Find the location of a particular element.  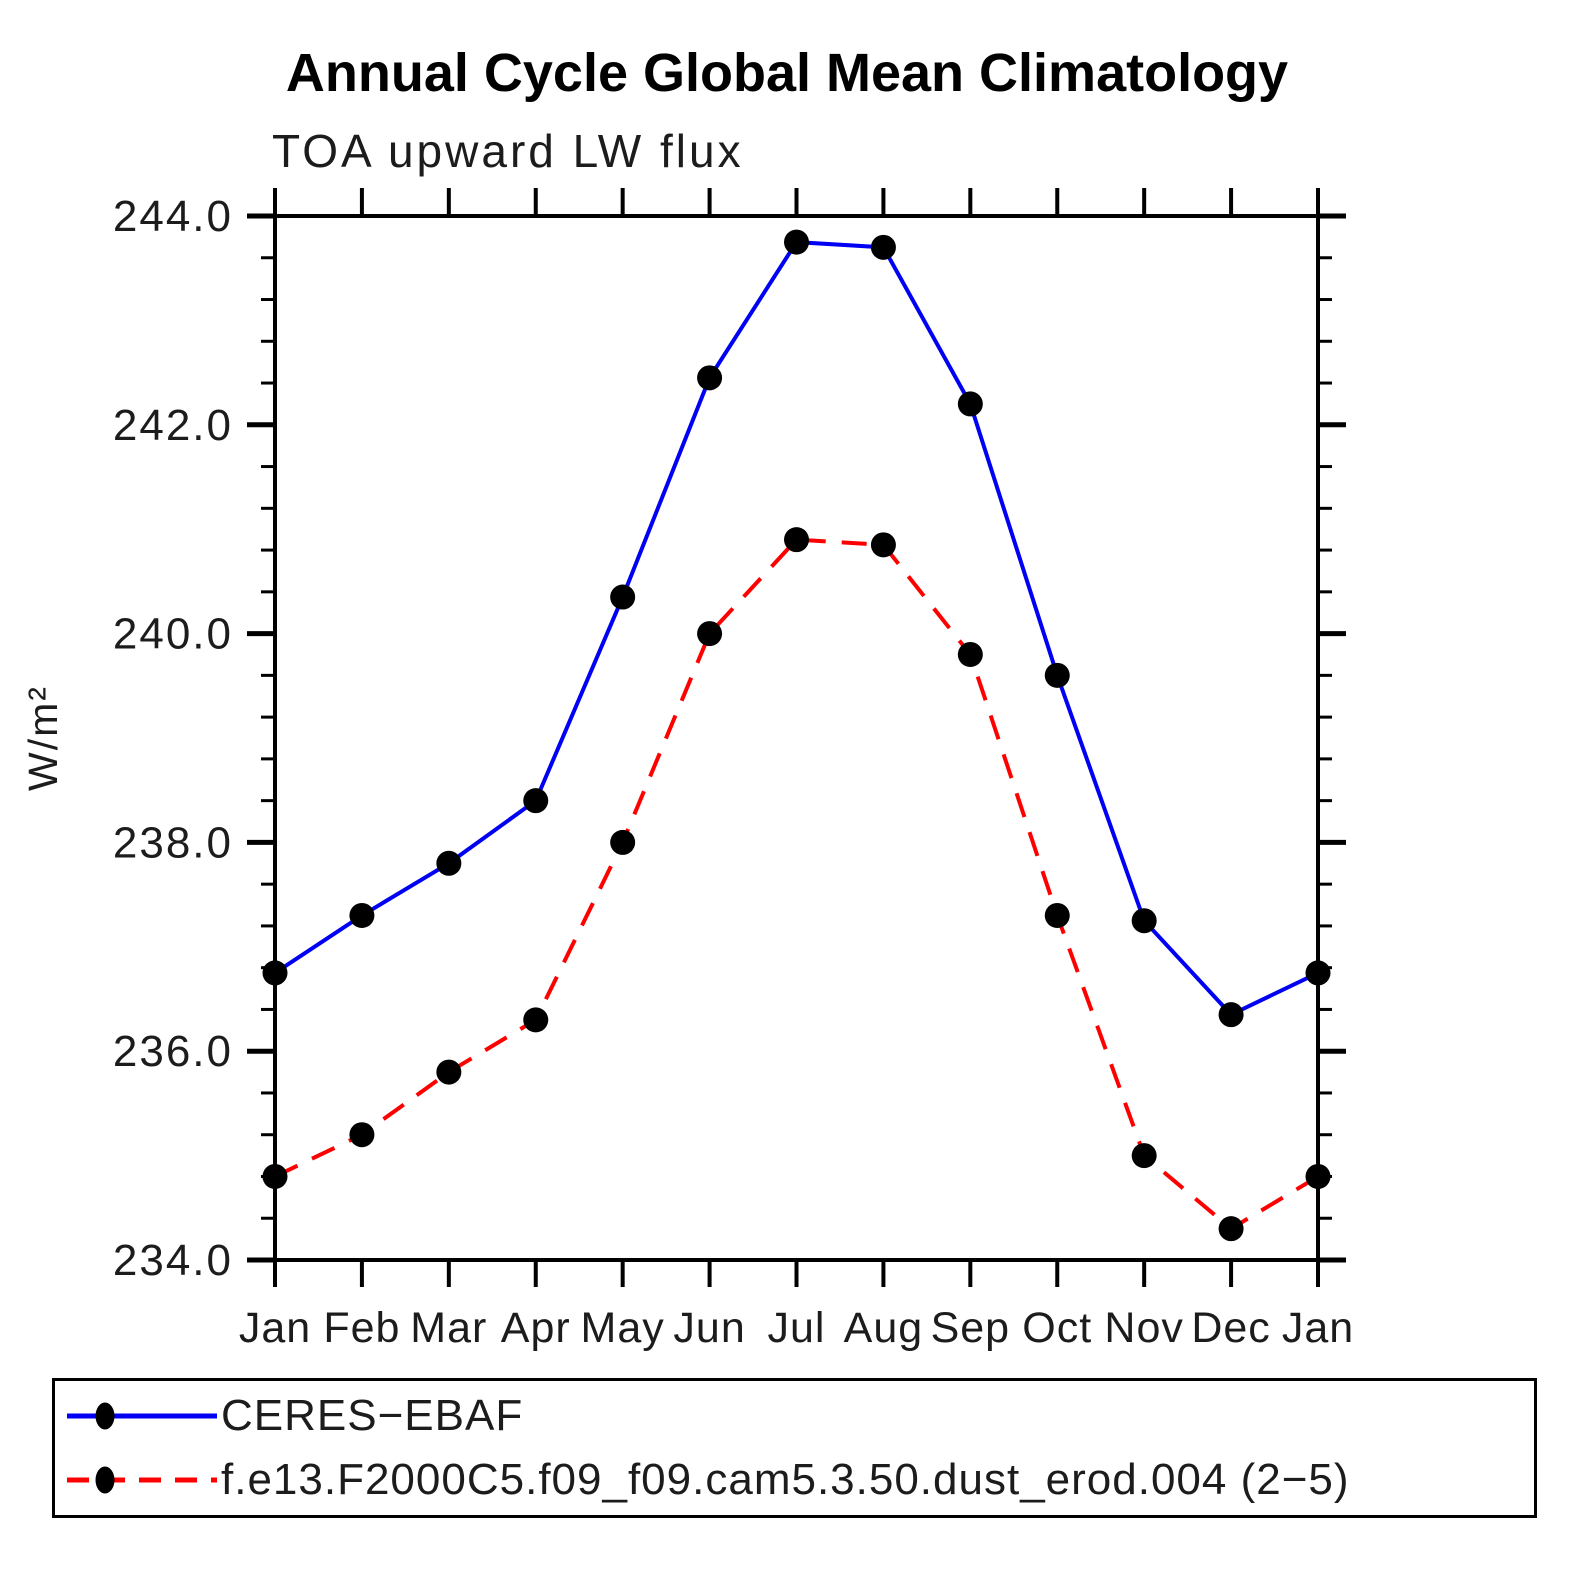

x-tick-label: Feb is located at coordinates (361, 1328).